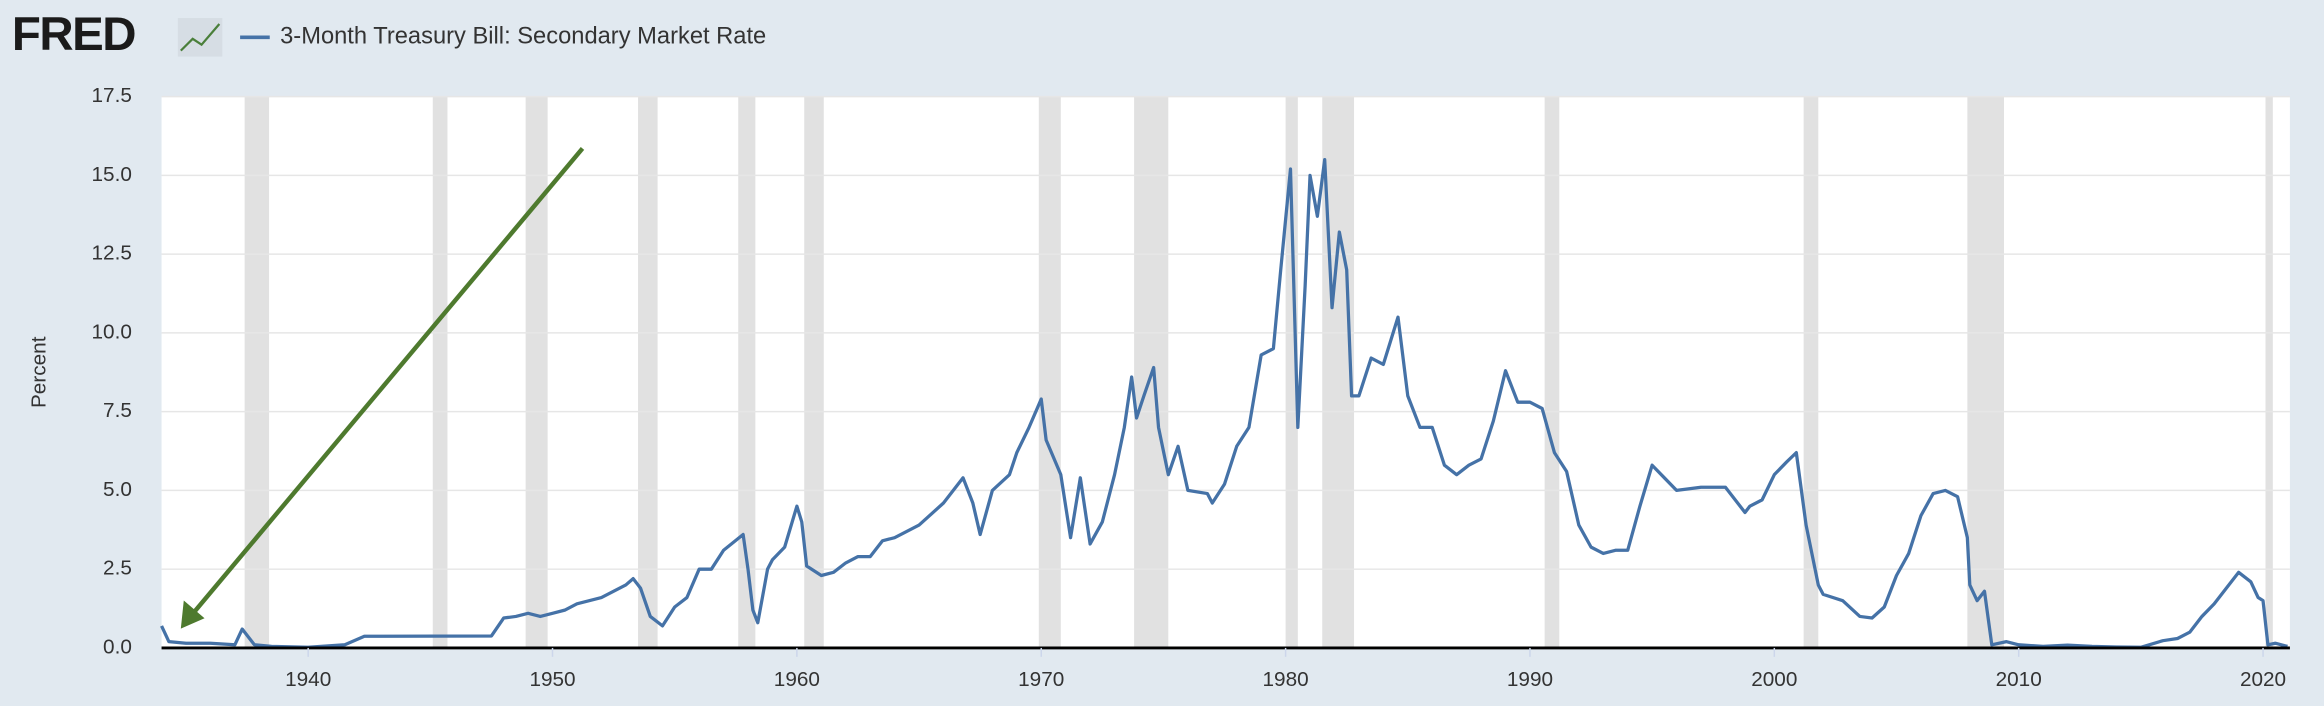 The height and width of the screenshot is (706, 2324). What do you see at coordinates (387, 381) in the screenshot?
I see `annotation-arrow` at bounding box center [387, 381].